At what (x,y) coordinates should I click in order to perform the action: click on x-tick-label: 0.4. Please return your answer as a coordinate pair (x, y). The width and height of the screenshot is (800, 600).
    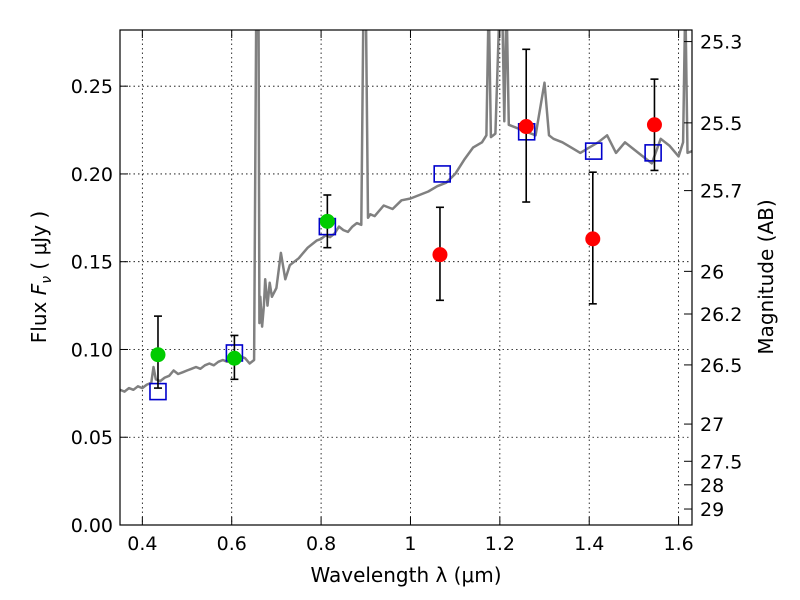
    Looking at the image, I should click on (142, 544).